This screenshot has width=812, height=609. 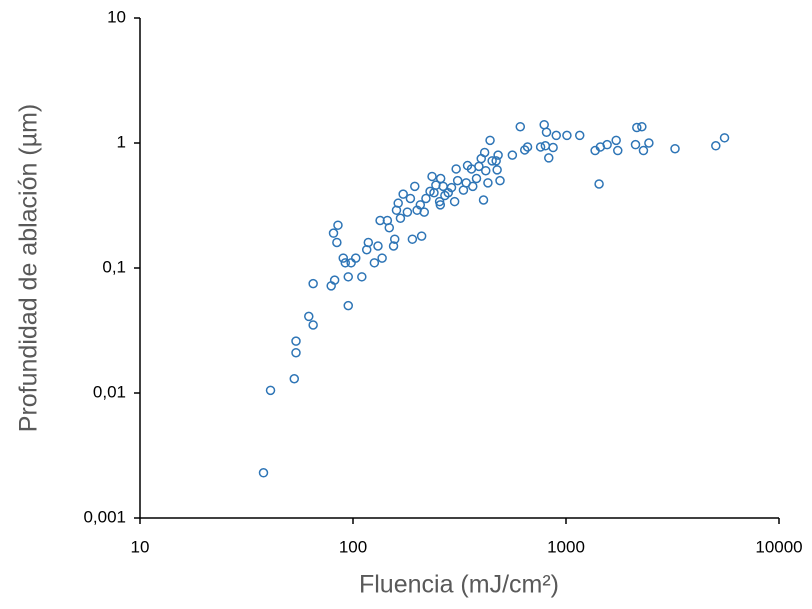 I want to click on y-tick-label: 10, so click(x=116, y=16).